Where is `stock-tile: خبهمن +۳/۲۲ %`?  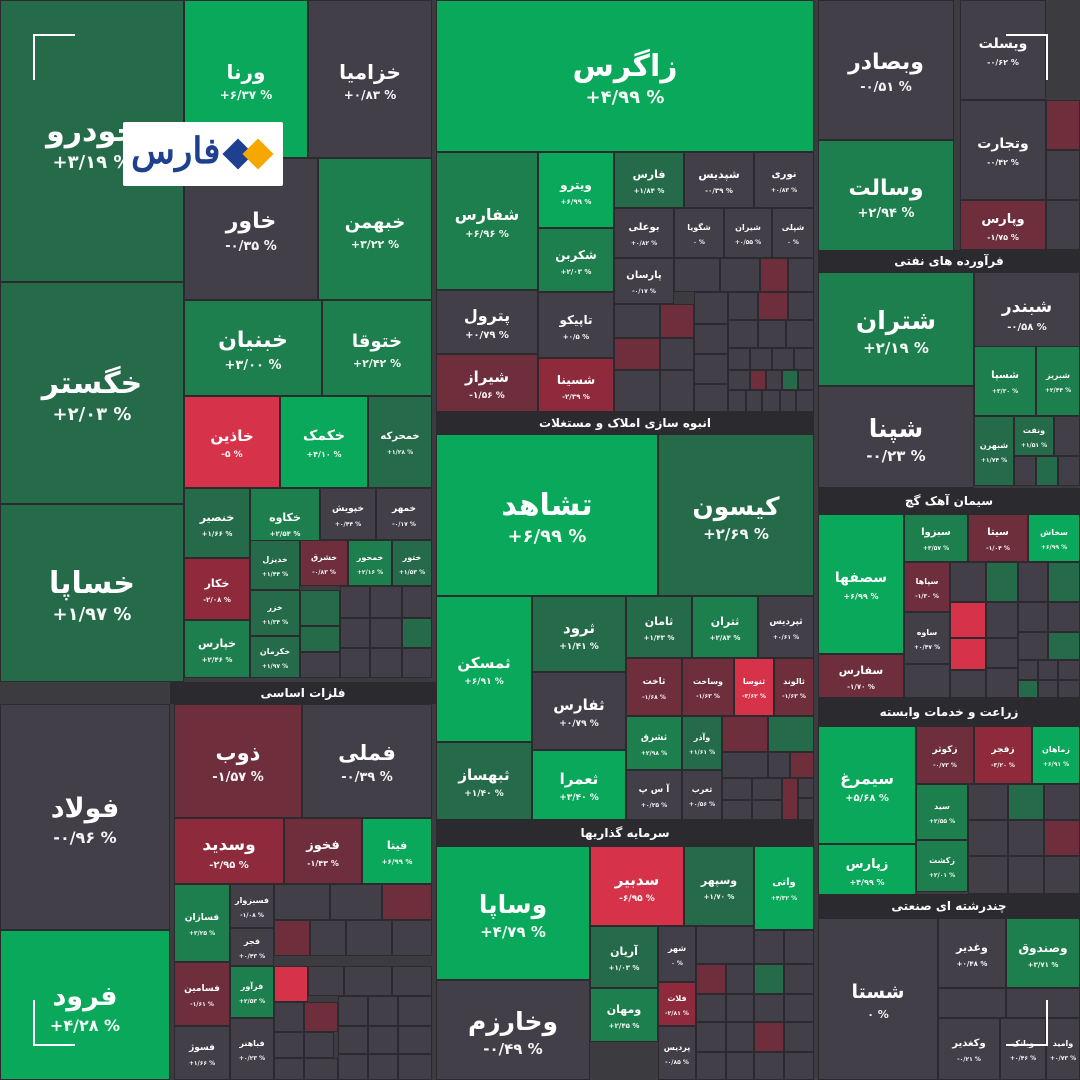
stock-tile: خبهمن +۳/۲۲ % is located at coordinates (375, 229).